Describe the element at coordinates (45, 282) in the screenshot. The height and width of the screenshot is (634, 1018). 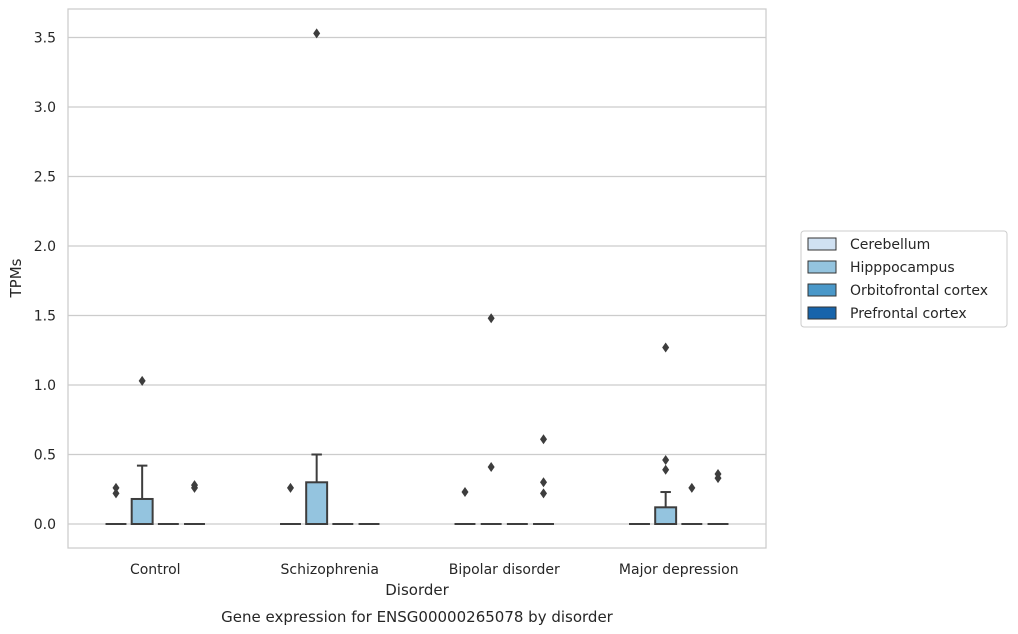
I see `y-tick-labels: 0.0 0.5 1.0 1.5 2.0 2.5 3.0 3.5` at that location.